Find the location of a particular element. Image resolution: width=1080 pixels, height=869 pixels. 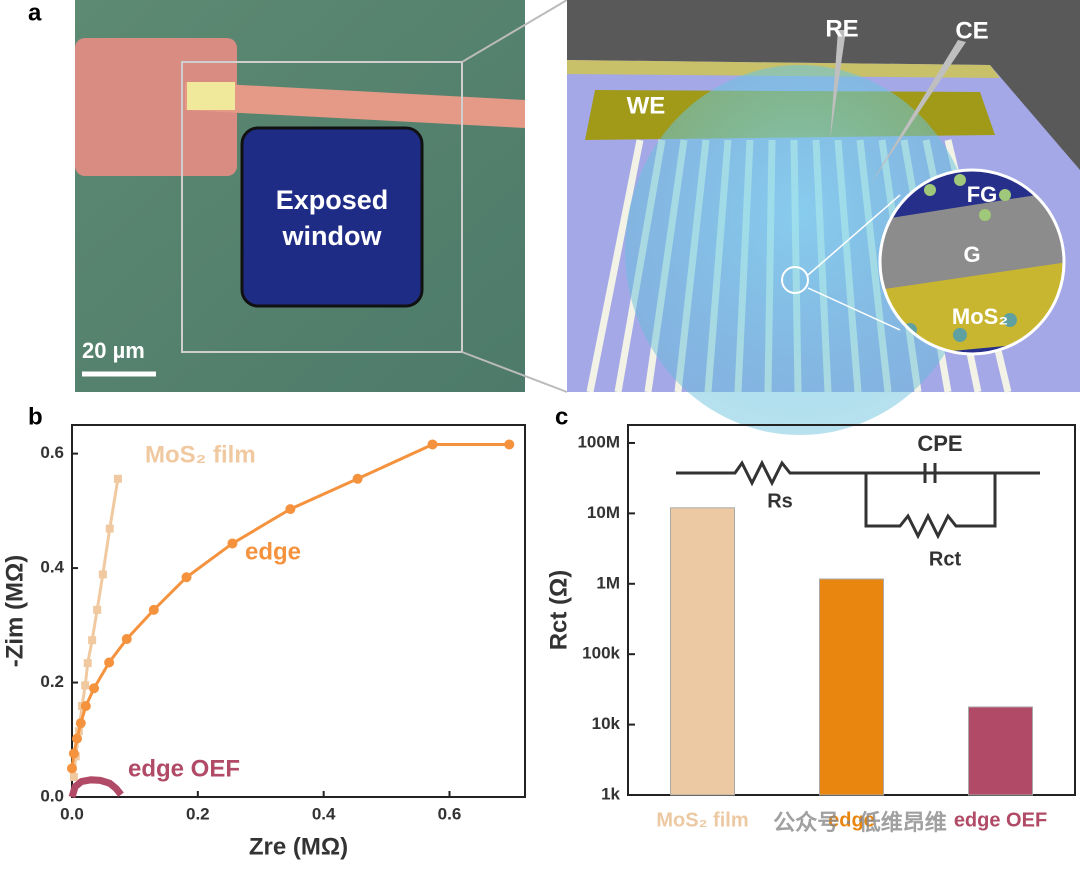

window-label: window is located at coordinates (332, 236).